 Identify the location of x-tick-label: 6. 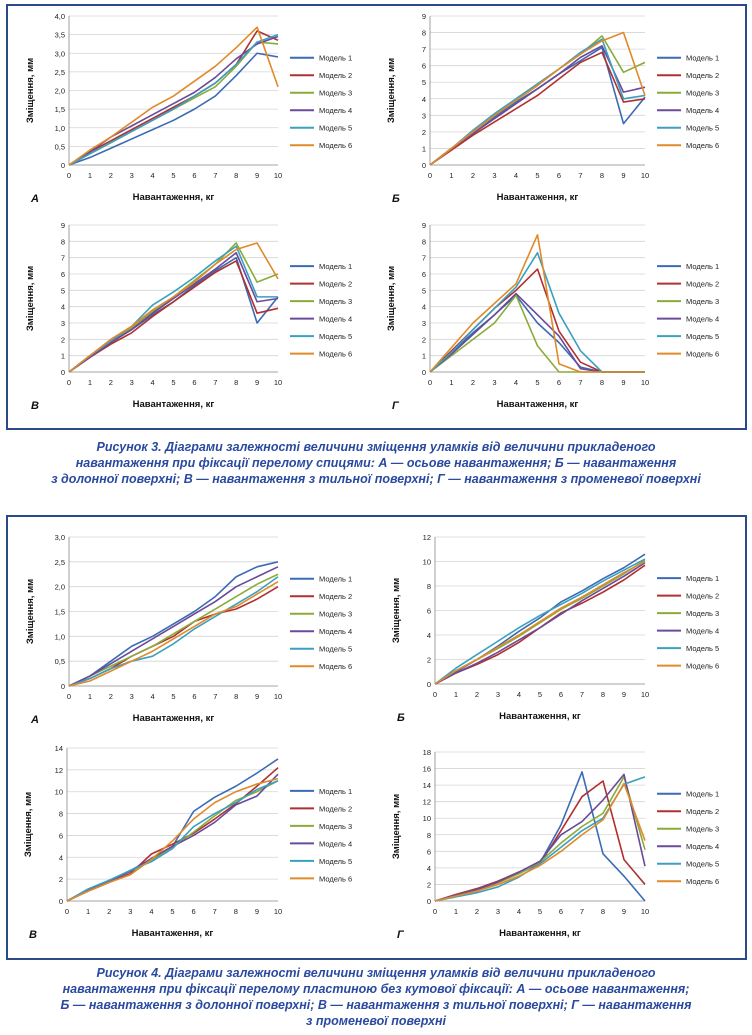
(194, 911).